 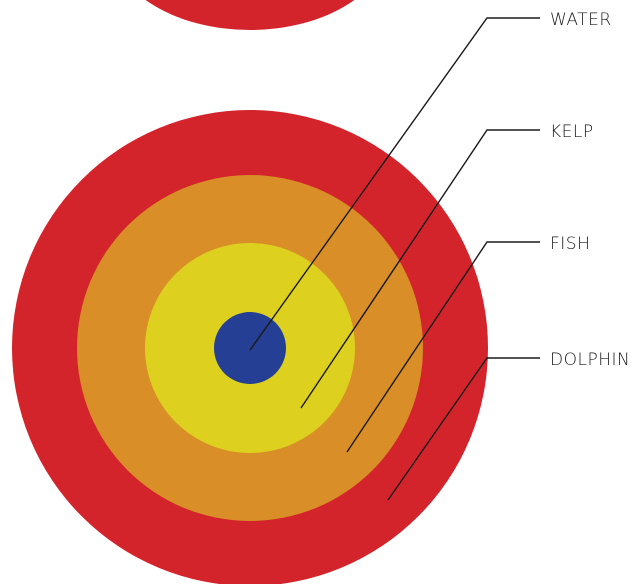 What do you see at coordinates (250, 348) in the screenshot?
I see `water-core` at bounding box center [250, 348].